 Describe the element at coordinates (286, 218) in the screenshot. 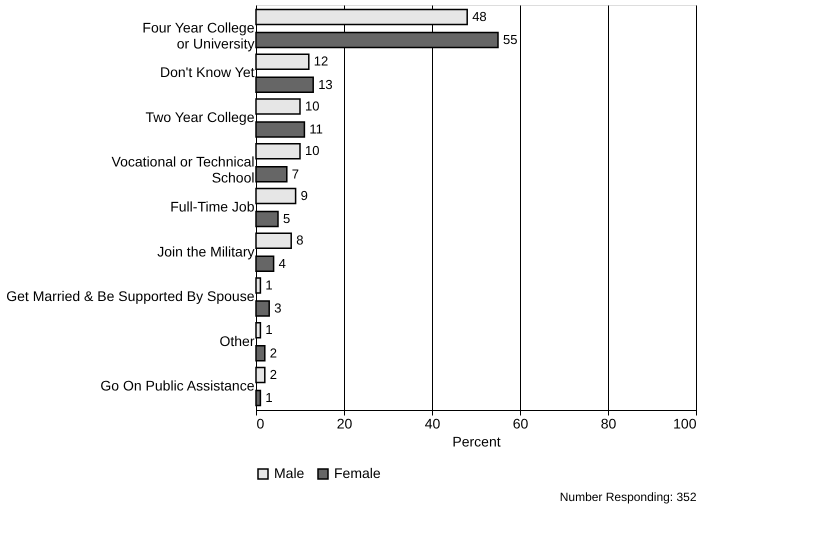

I see `data-label: 5` at that location.